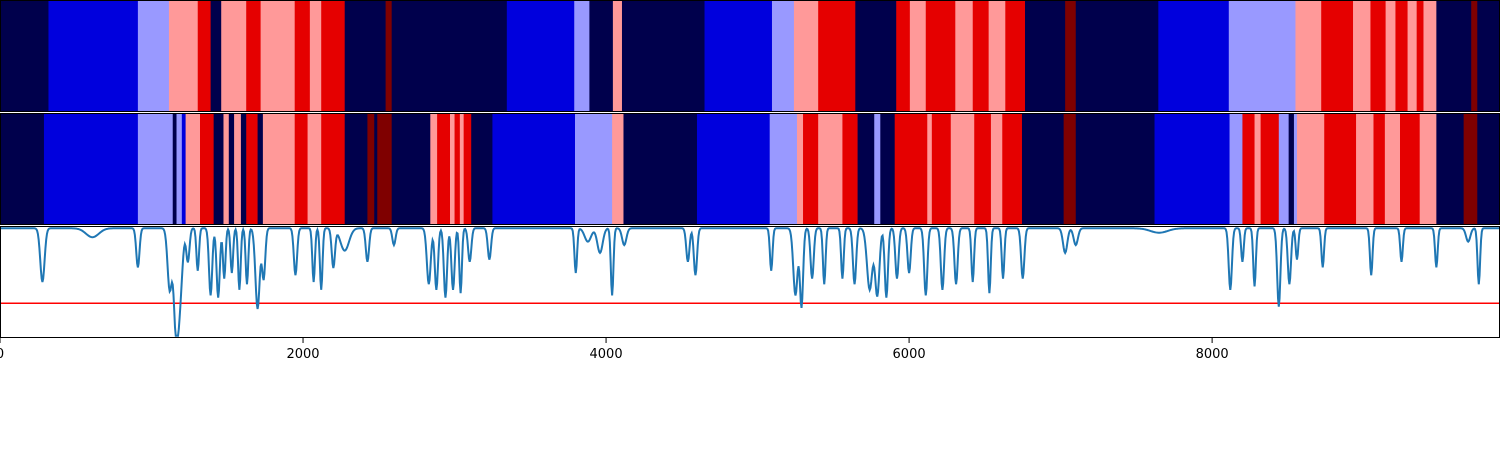 This screenshot has height=450, width=1500. What do you see at coordinates (606, 354) in the screenshot?
I see `x-tick-label-4000: 4000` at bounding box center [606, 354].